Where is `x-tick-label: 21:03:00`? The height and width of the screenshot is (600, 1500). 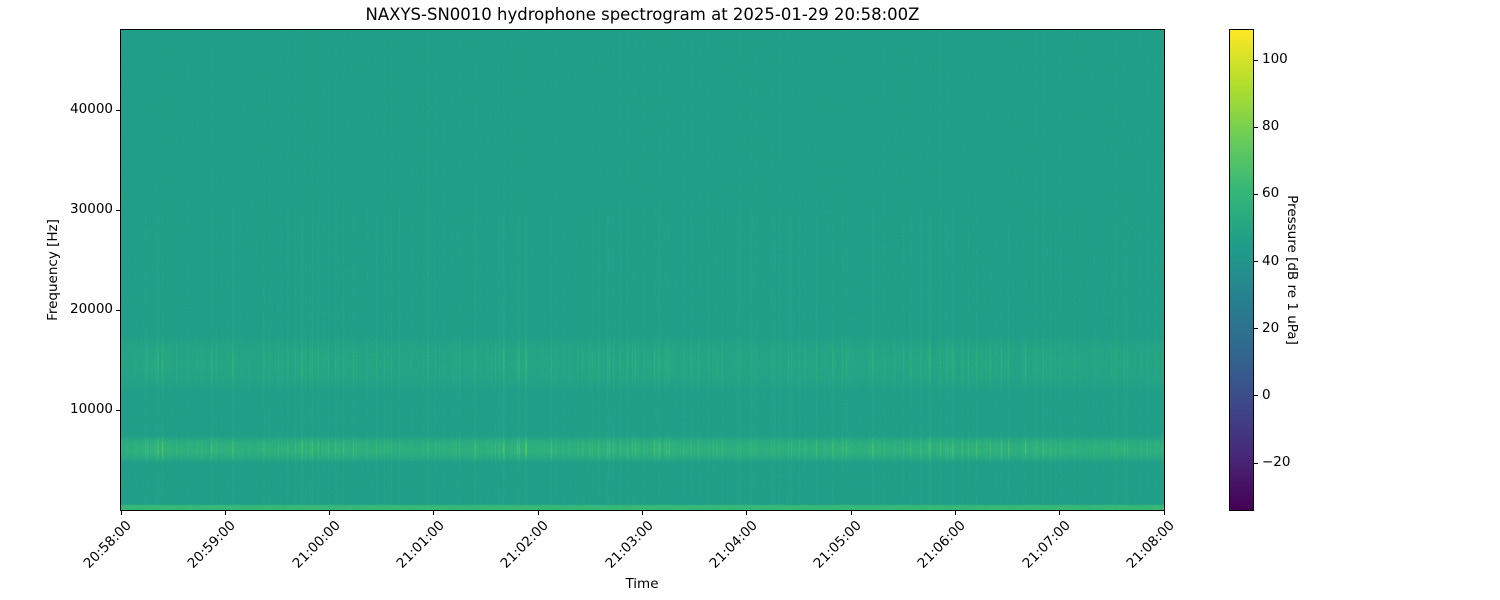 x-tick-label: 21:03:00 is located at coordinates (629, 544).